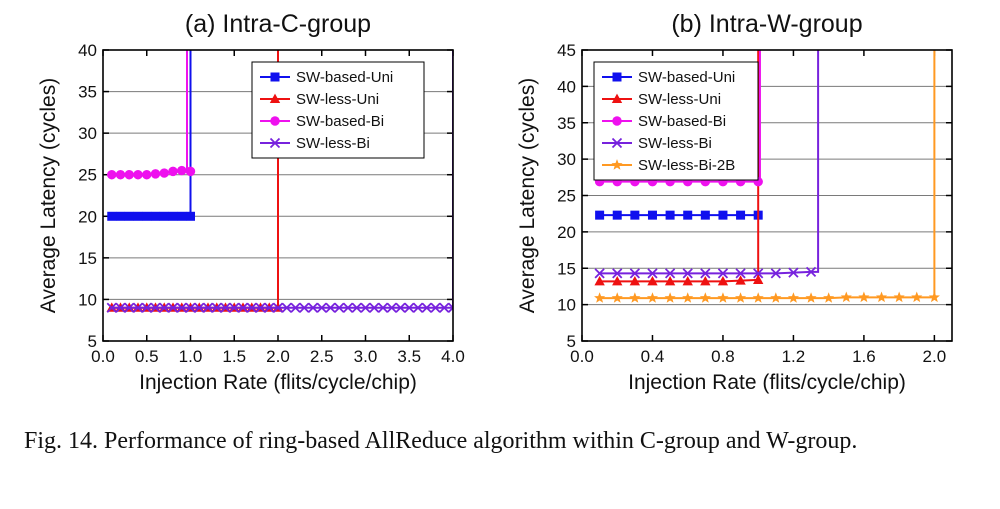 The image size is (1000, 509). What do you see at coordinates (87, 216) in the screenshot?
I see `y-tick-label: 20` at bounding box center [87, 216].